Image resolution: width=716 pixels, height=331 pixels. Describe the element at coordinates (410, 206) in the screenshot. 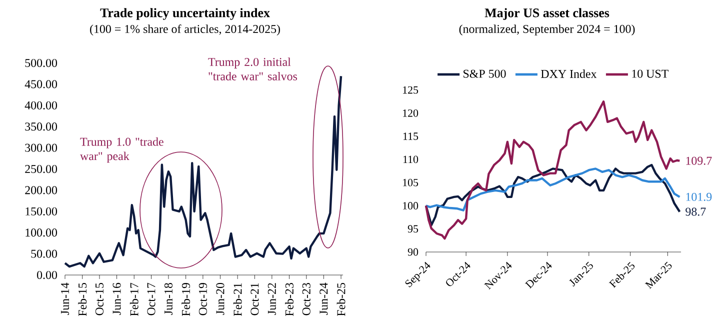

I see `y-tick-label: 100` at that location.